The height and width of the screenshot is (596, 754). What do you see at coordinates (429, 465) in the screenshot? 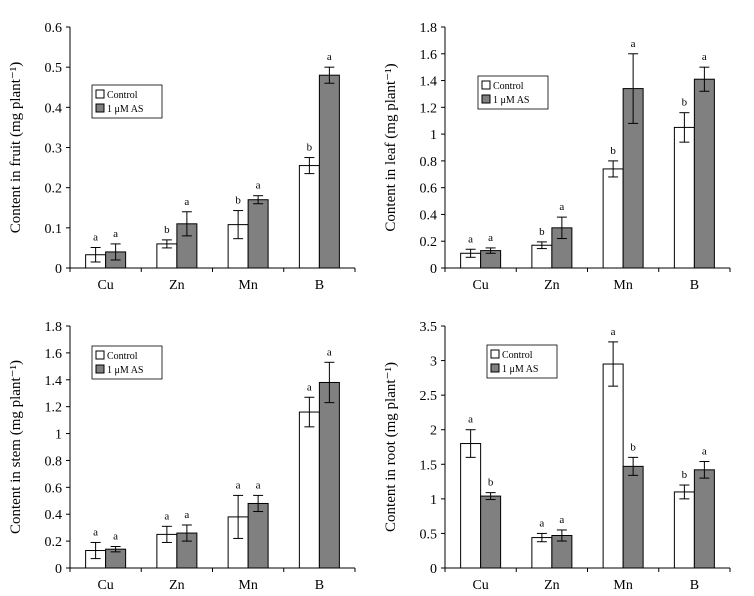
I see `y-tick-label: 1.5` at bounding box center [429, 465].